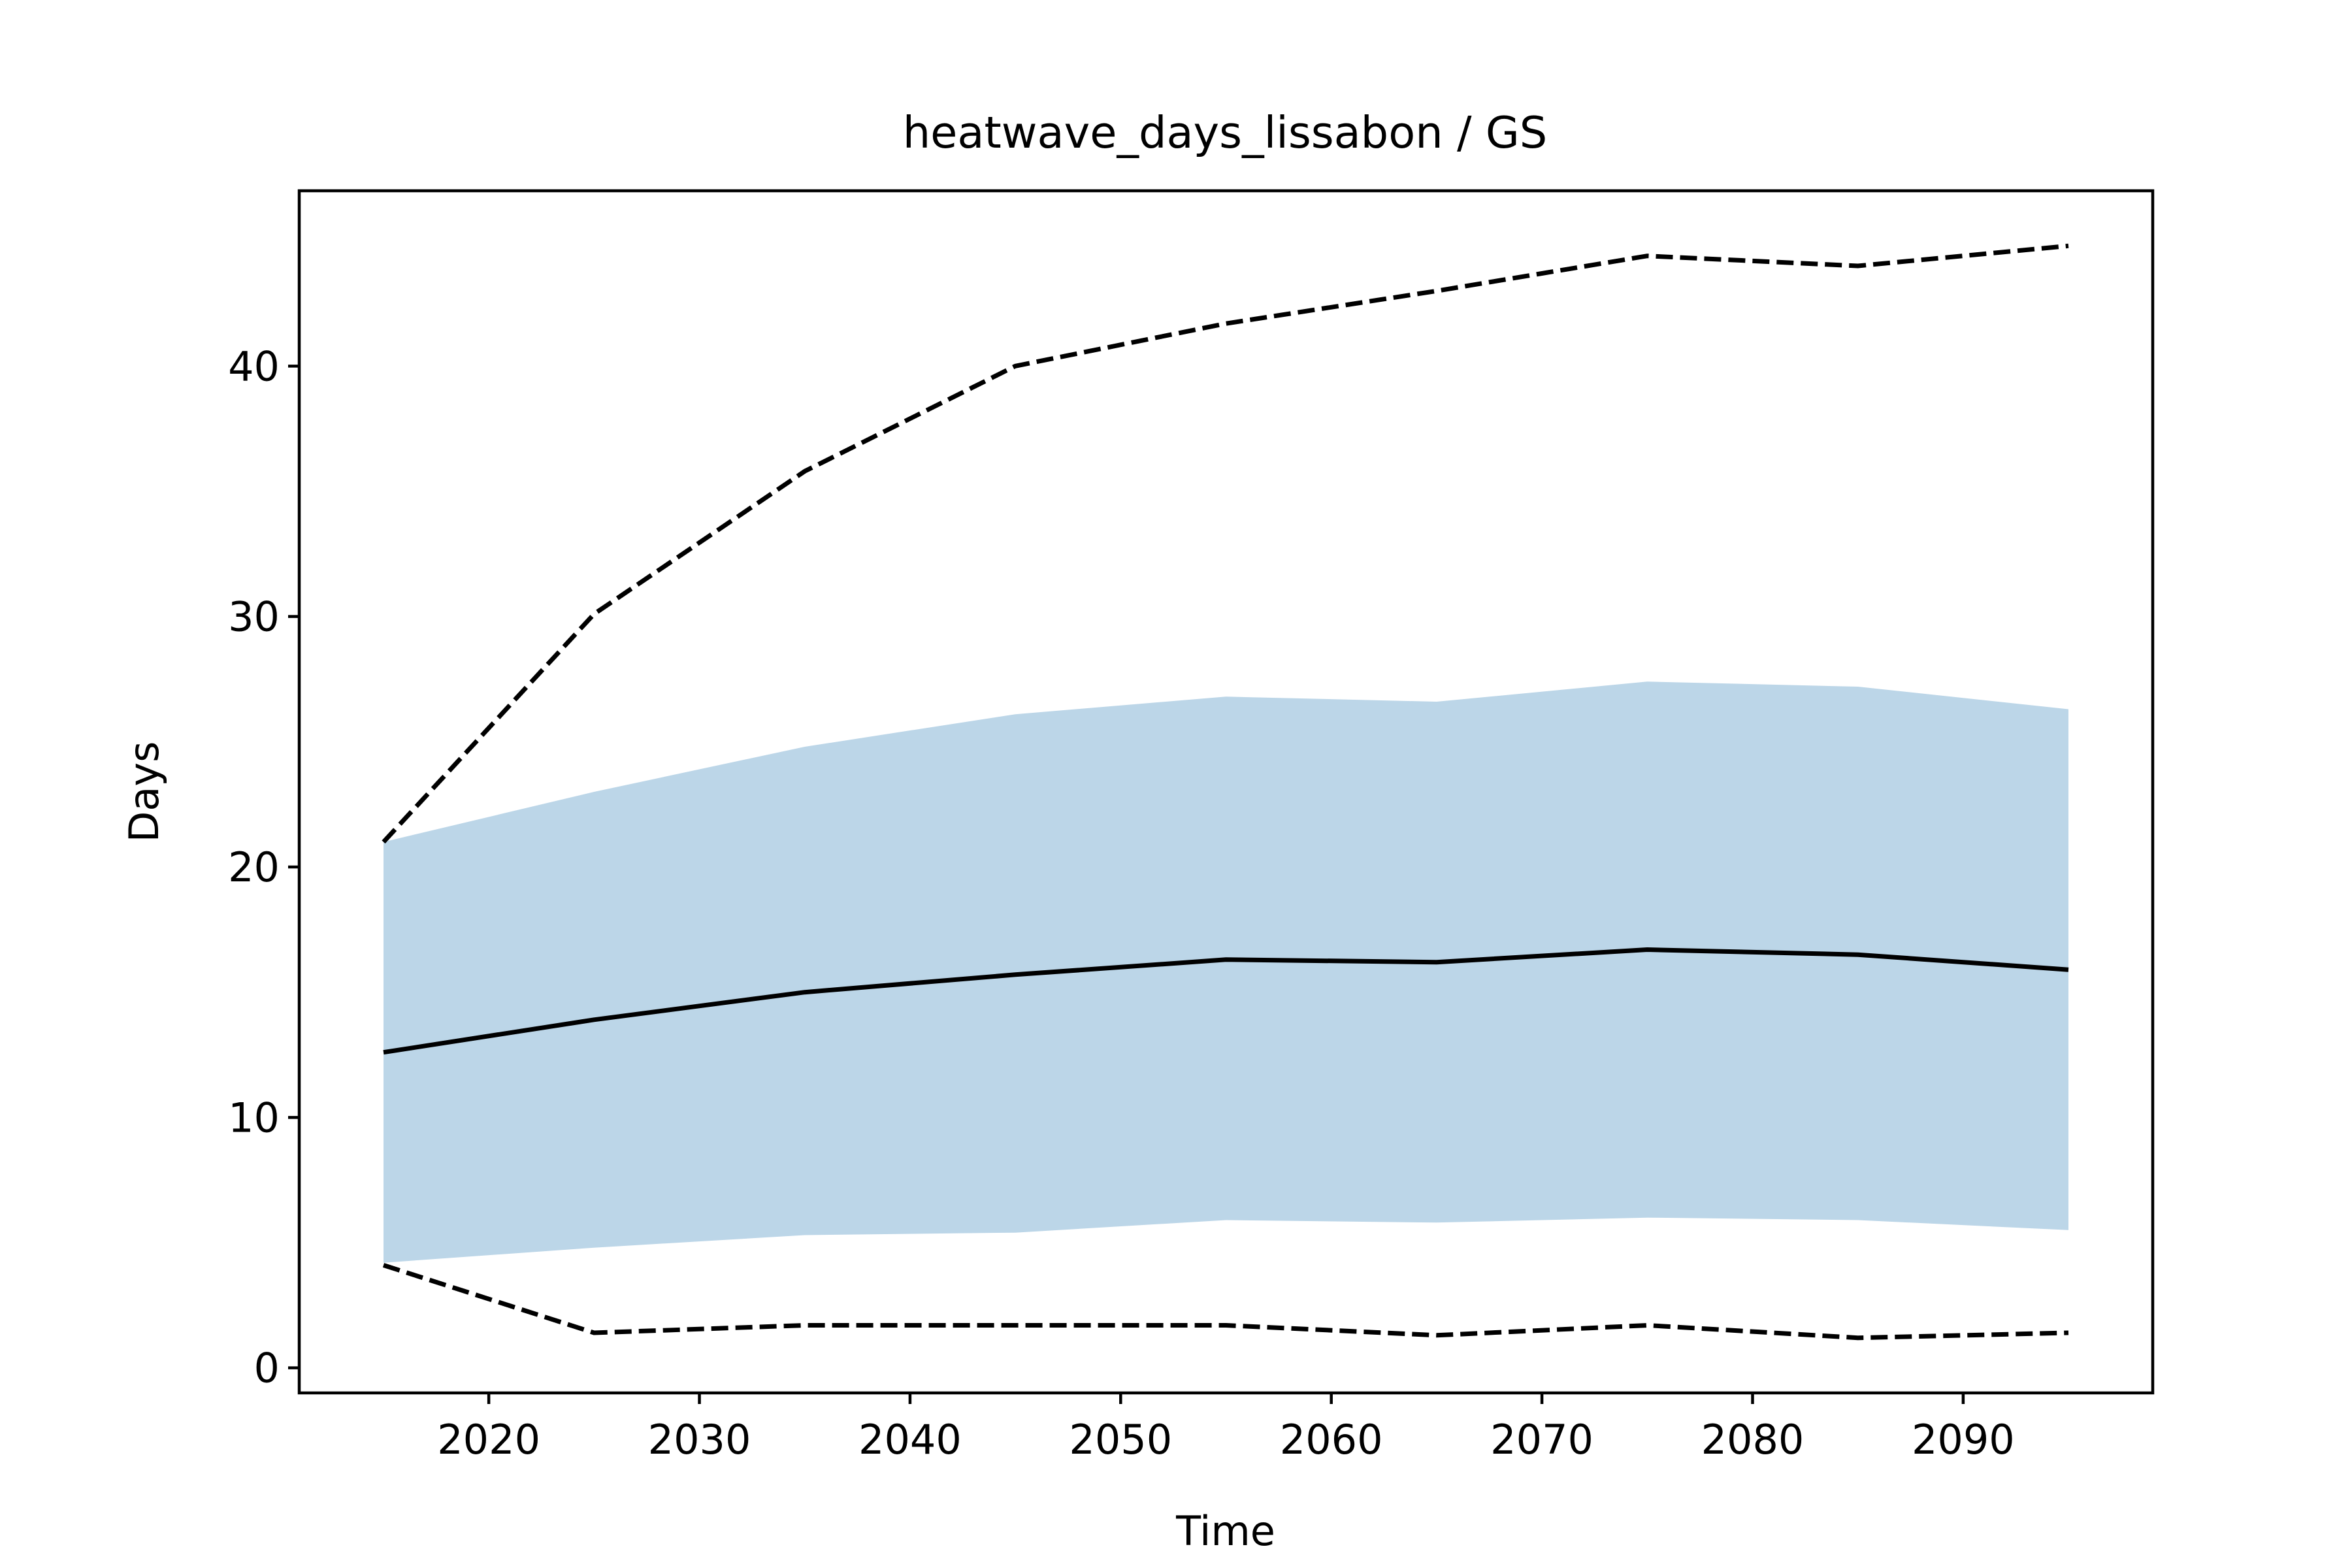 The height and width of the screenshot is (1568, 2352). What do you see at coordinates (254, 366) in the screenshot?
I see `y-tick-label: 40` at bounding box center [254, 366].